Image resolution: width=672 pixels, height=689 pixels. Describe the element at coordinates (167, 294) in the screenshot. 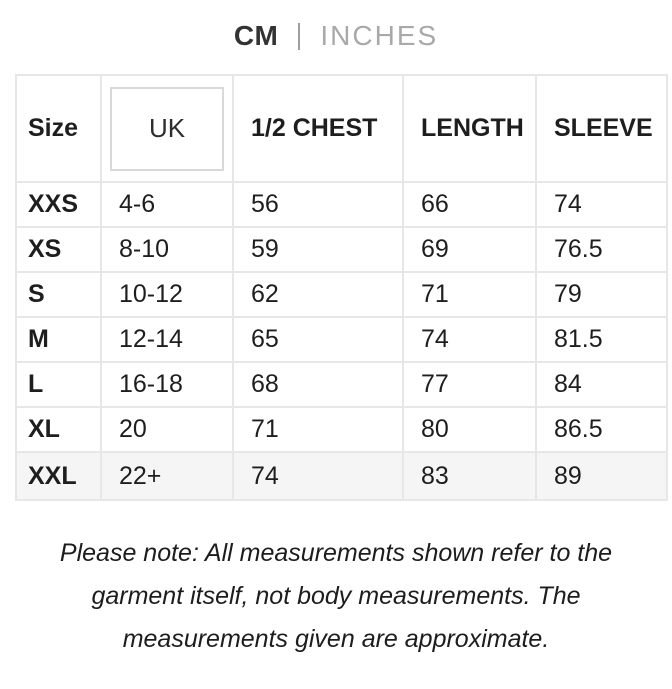

I see `uk-cell: 10-12` at that location.